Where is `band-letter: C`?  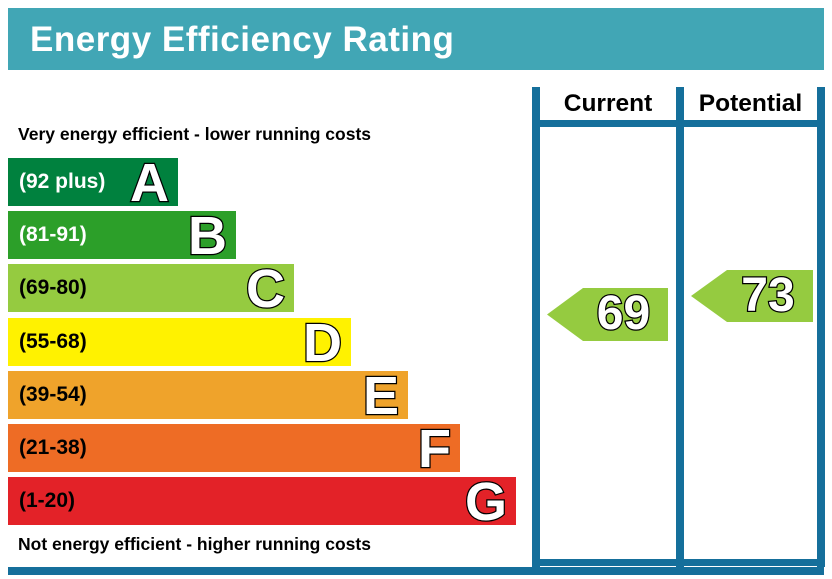
band-letter: C is located at coordinates (266, 289).